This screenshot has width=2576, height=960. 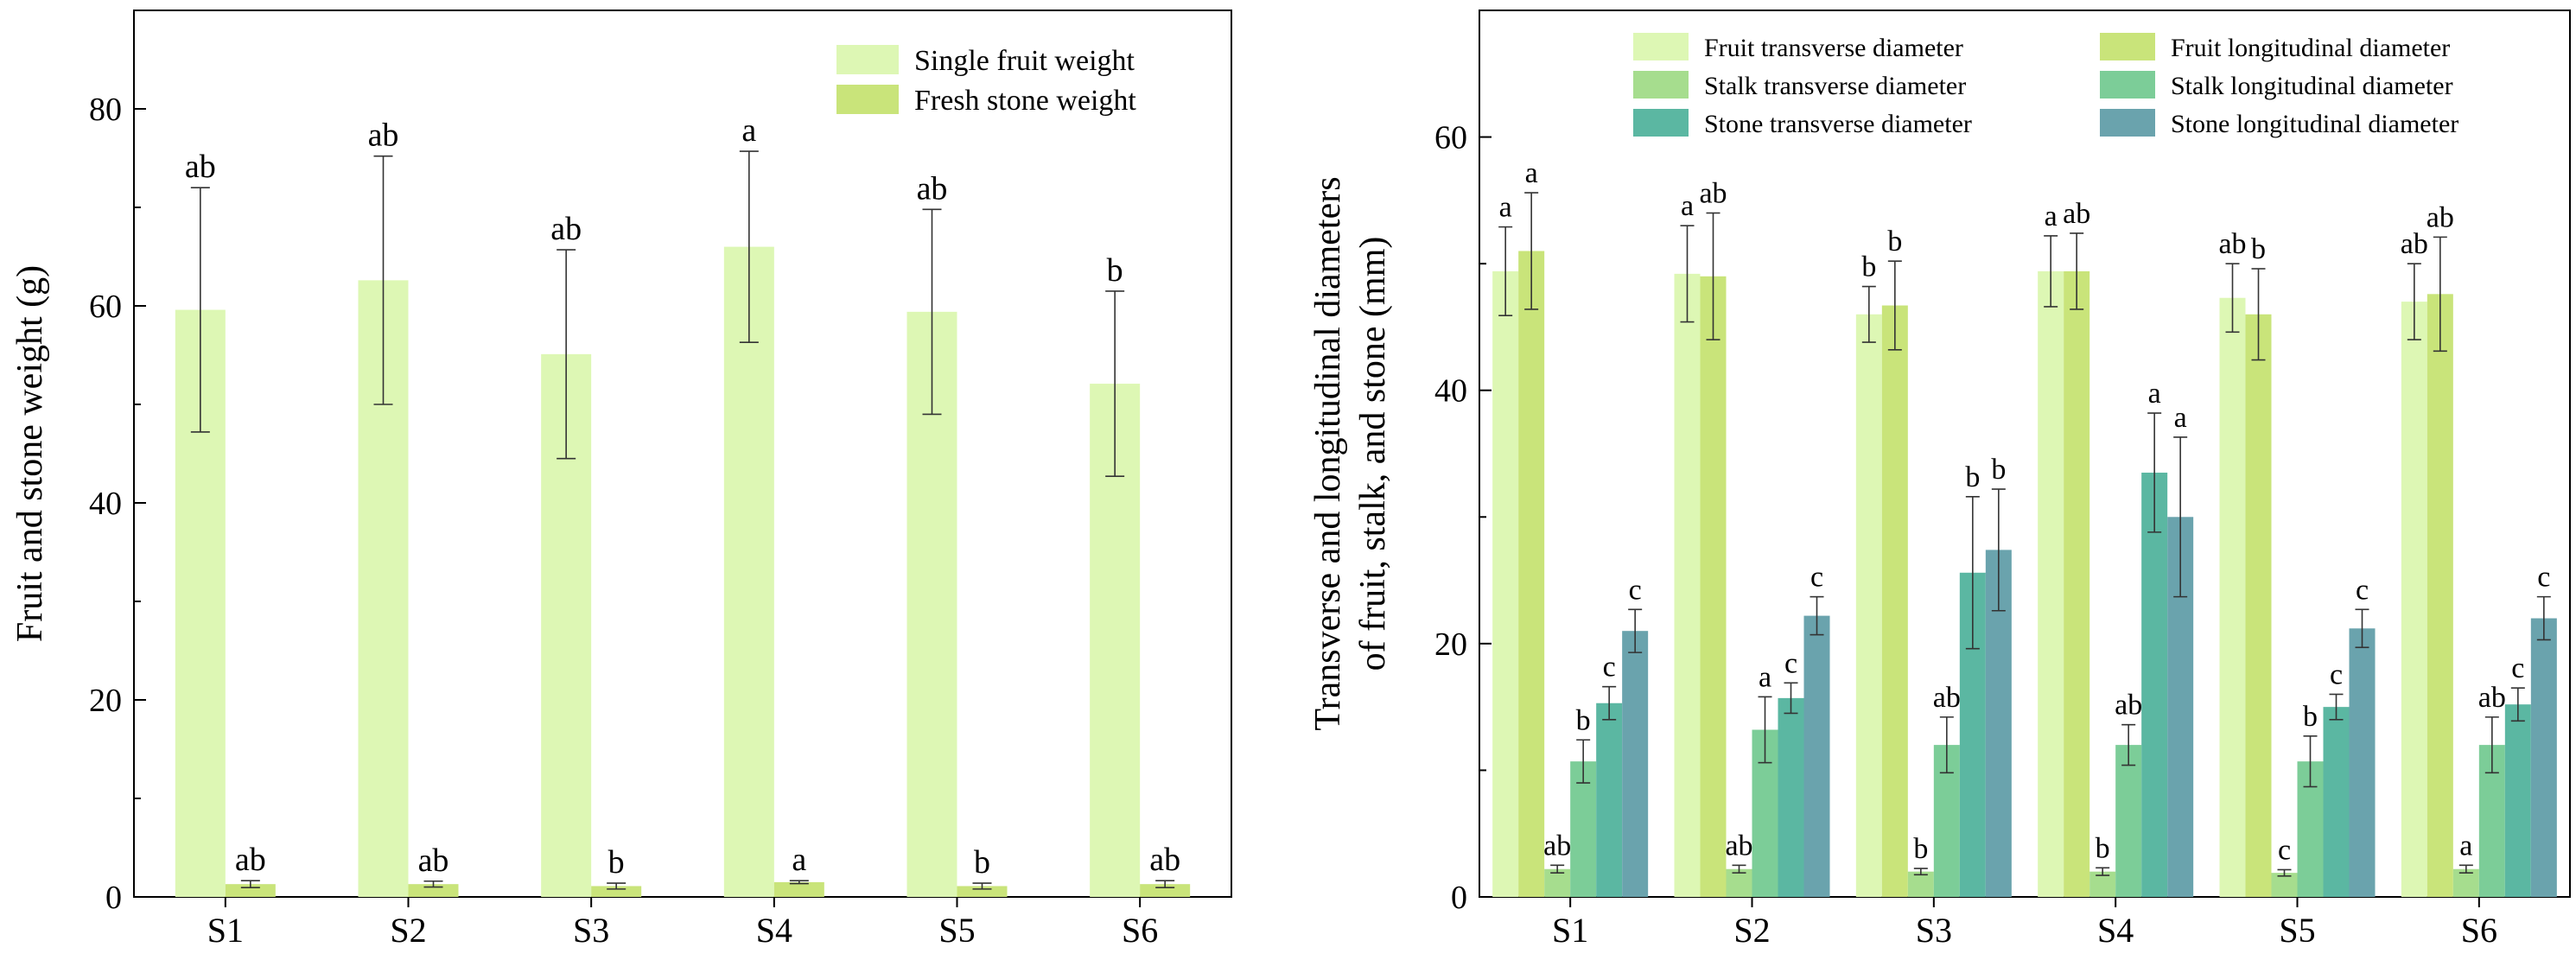 What do you see at coordinates (1024, 61) in the screenshot?
I see `legend-label: Single fruit weight` at bounding box center [1024, 61].